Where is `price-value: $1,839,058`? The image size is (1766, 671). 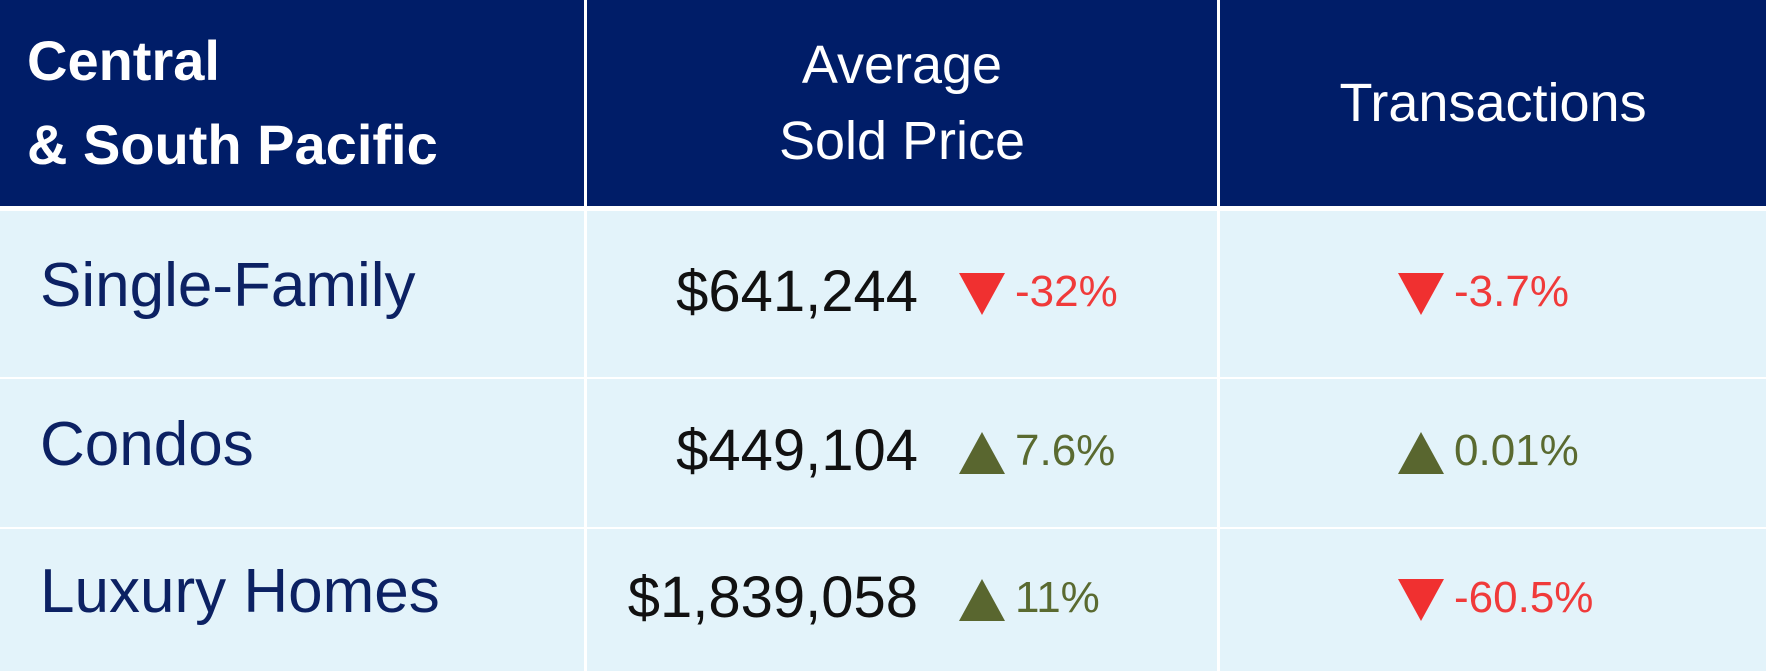
price-value: $1,839,058 is located at coordinates (772, 597).